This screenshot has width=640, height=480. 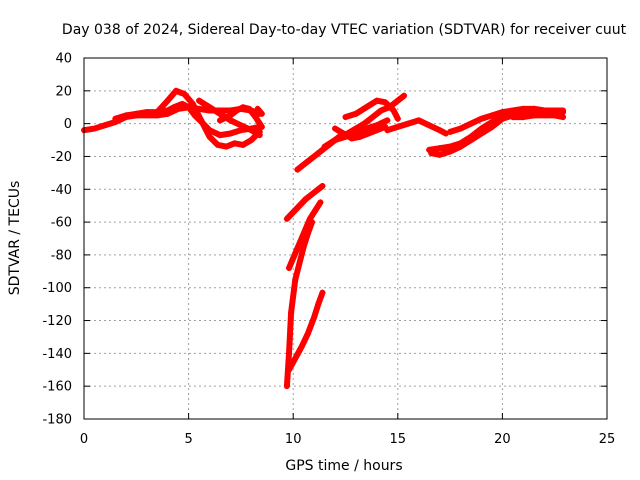 I want to click on y-tick-label: -160, so click(x=57, y=387).